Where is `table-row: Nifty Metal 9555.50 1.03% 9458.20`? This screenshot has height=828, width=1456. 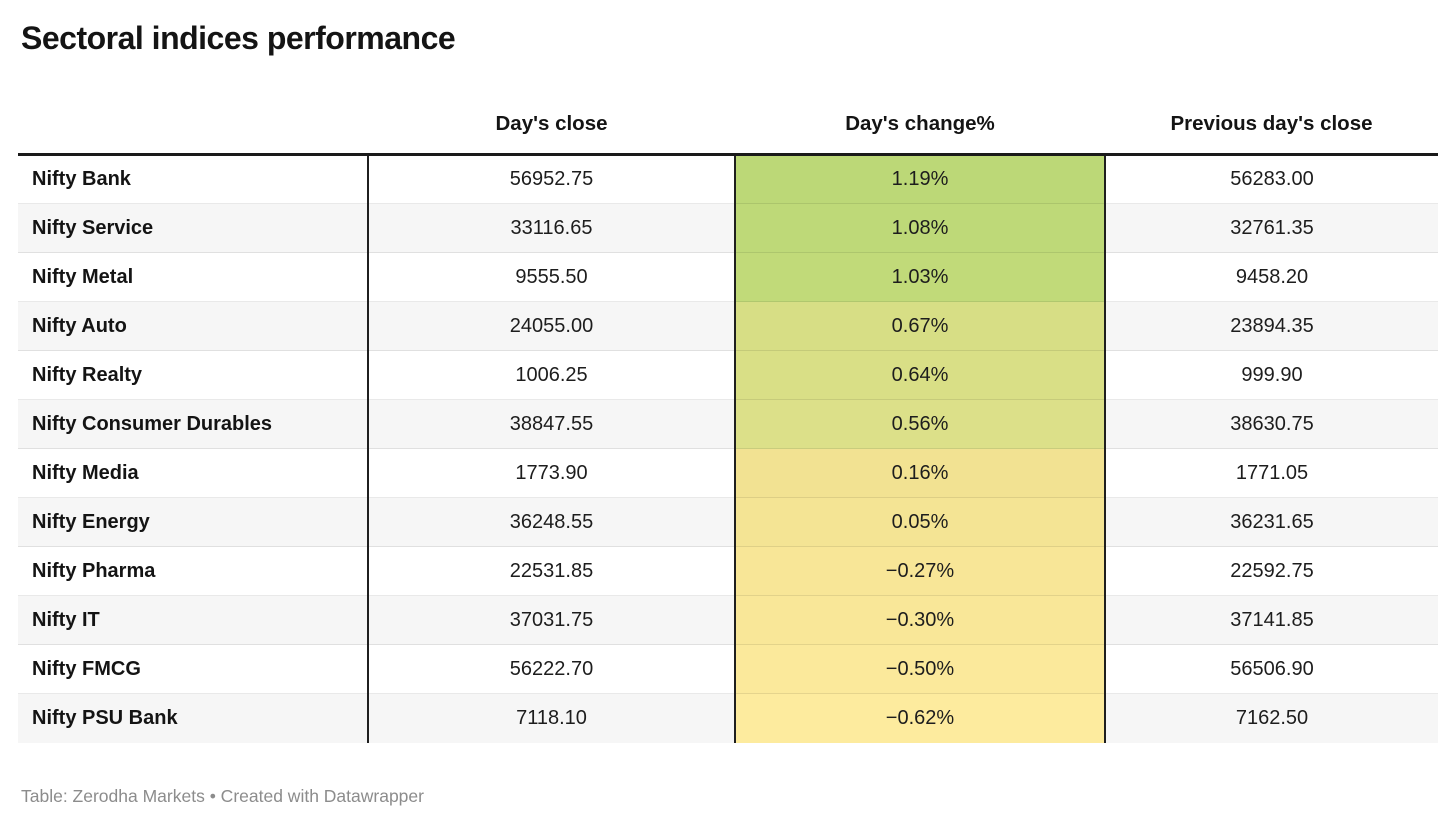
table-row: Nifty Metal 9555.50 1.03% 9458.20 is located at coordinates (728, 277).